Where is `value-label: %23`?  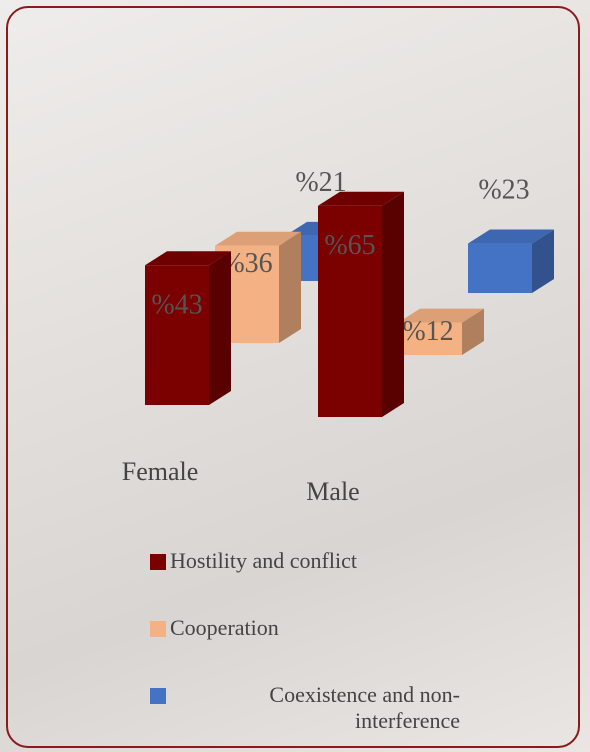
value-label: %23 is located at coordinates (503, 190).